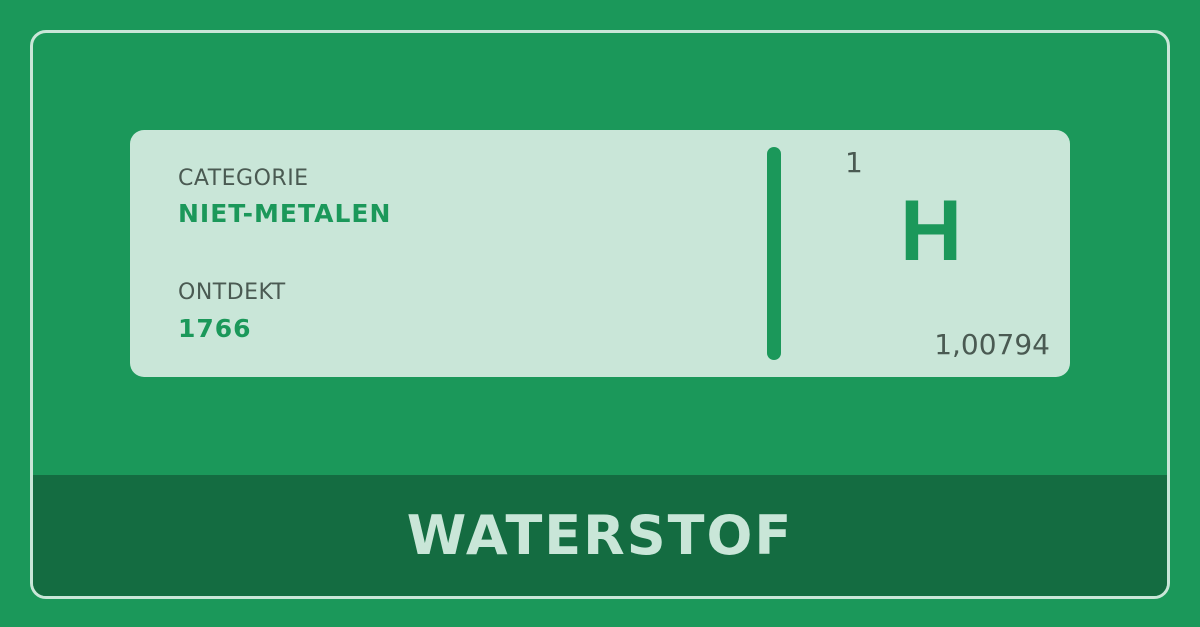 This screenshot has height=627, width=1200. What do you see at coordinates (243, 178) in the screenshot?
I see `category-label: CATEGORIE` at bounding box center [243, 178].